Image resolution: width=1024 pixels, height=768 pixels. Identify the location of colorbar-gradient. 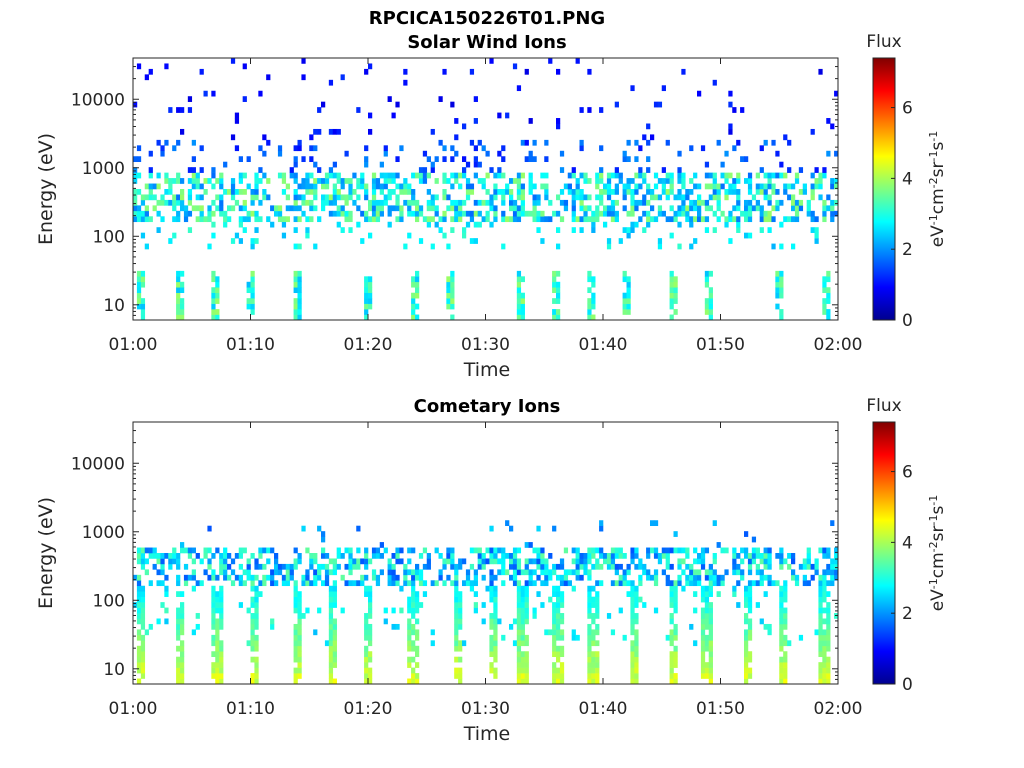
(884, 189).